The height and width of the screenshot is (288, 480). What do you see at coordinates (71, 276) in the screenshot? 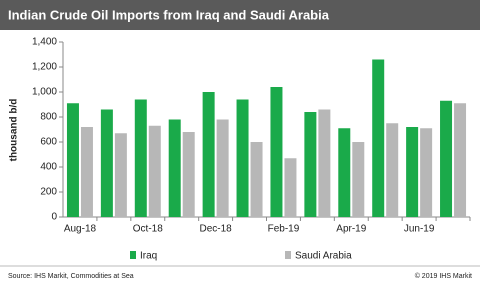
I see `source: Source: IHS Markit, Commodities at Sea` at bounding box center [71, 276].